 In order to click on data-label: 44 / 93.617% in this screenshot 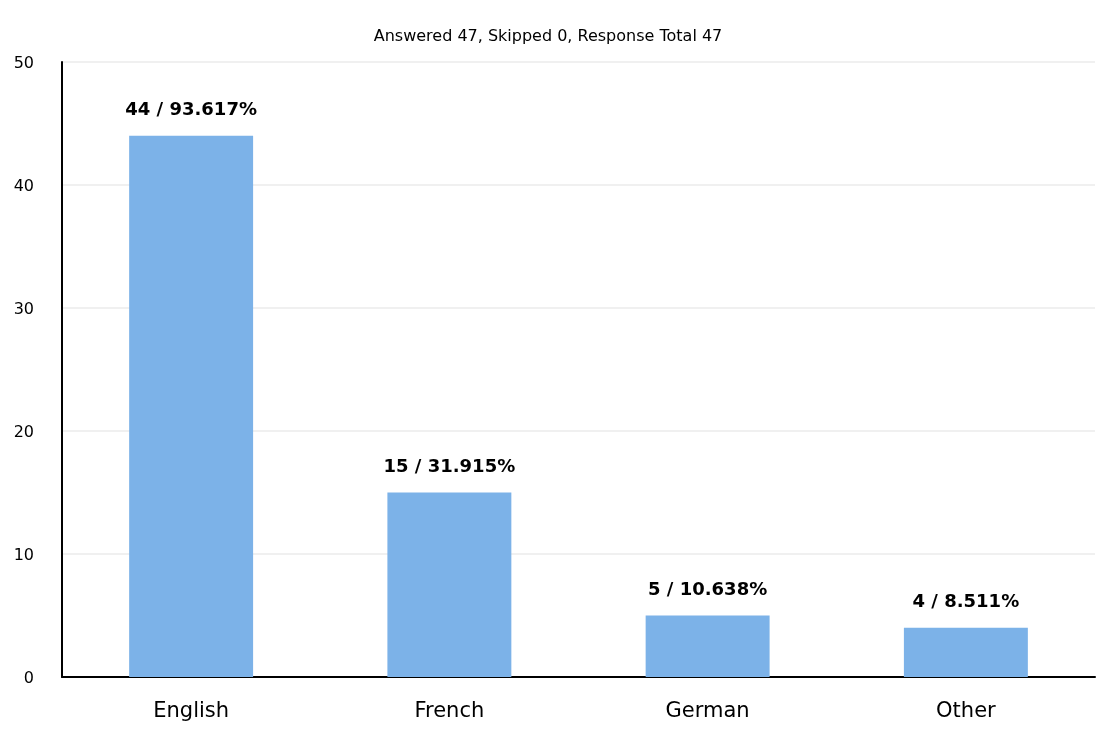, I will do `click(191, 109)`.